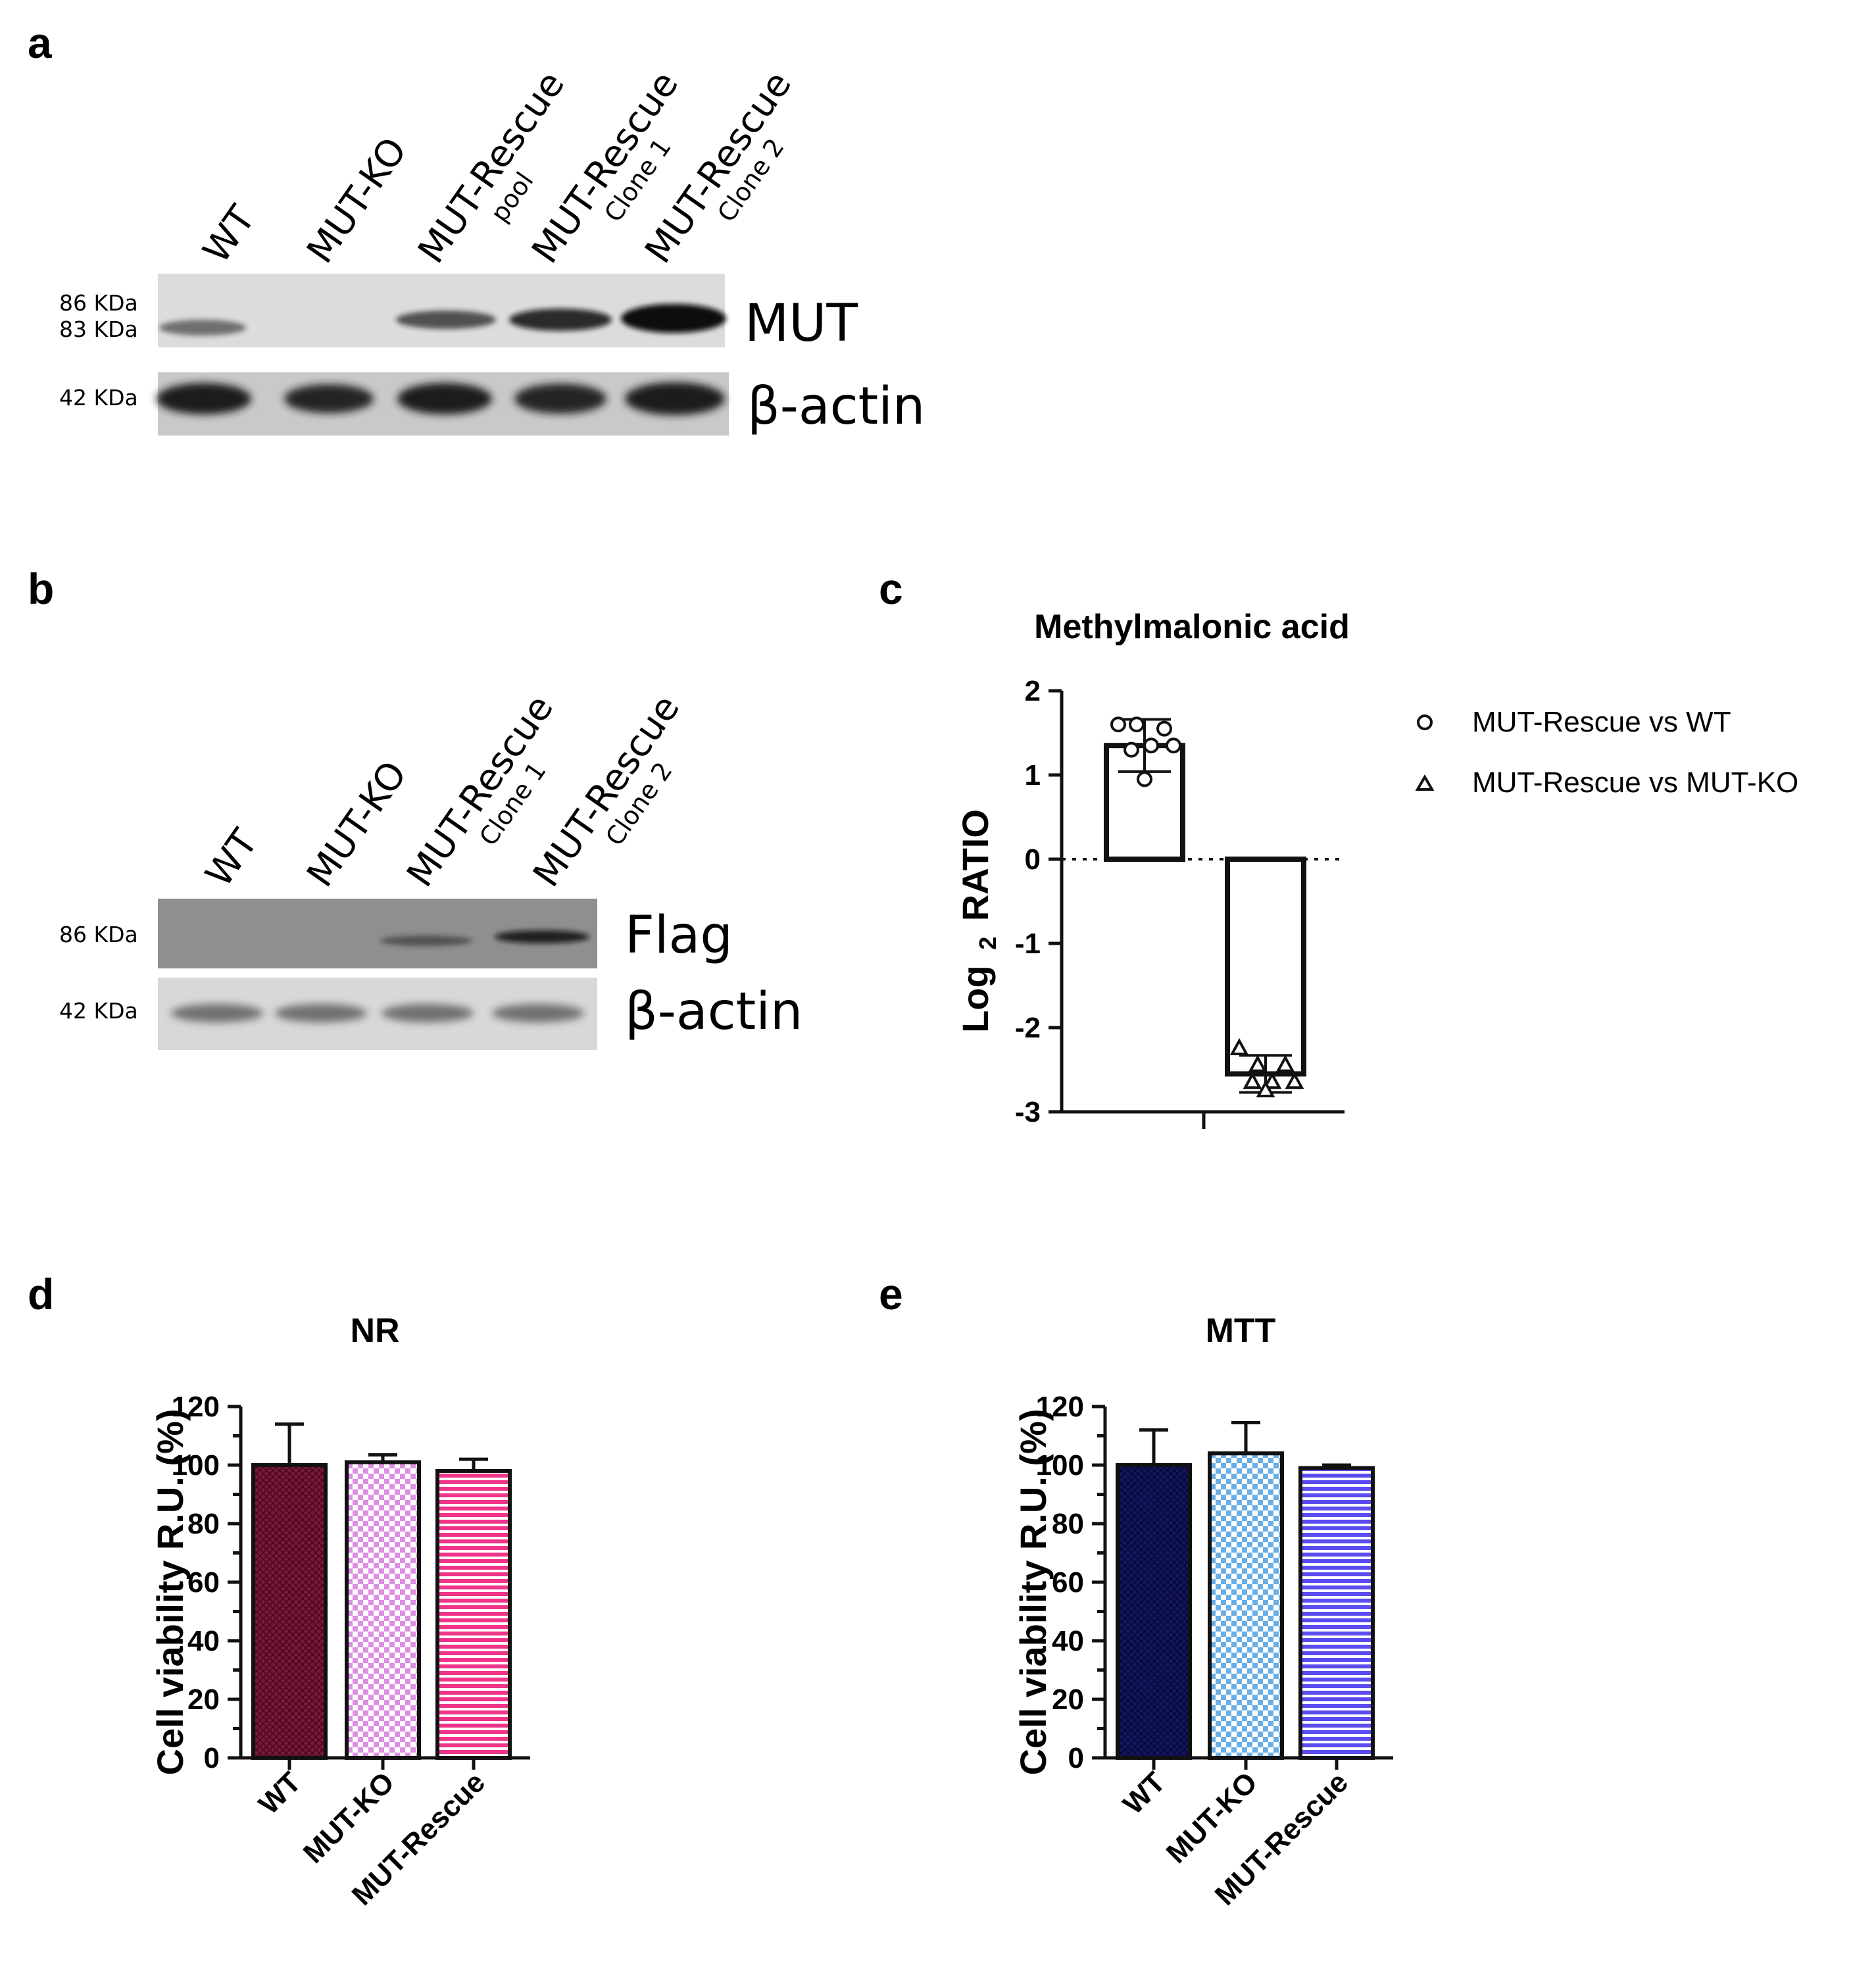  Describe the element at coordinates (426, 941) in the screenshot. I see `band-flag-clone1` at that location.